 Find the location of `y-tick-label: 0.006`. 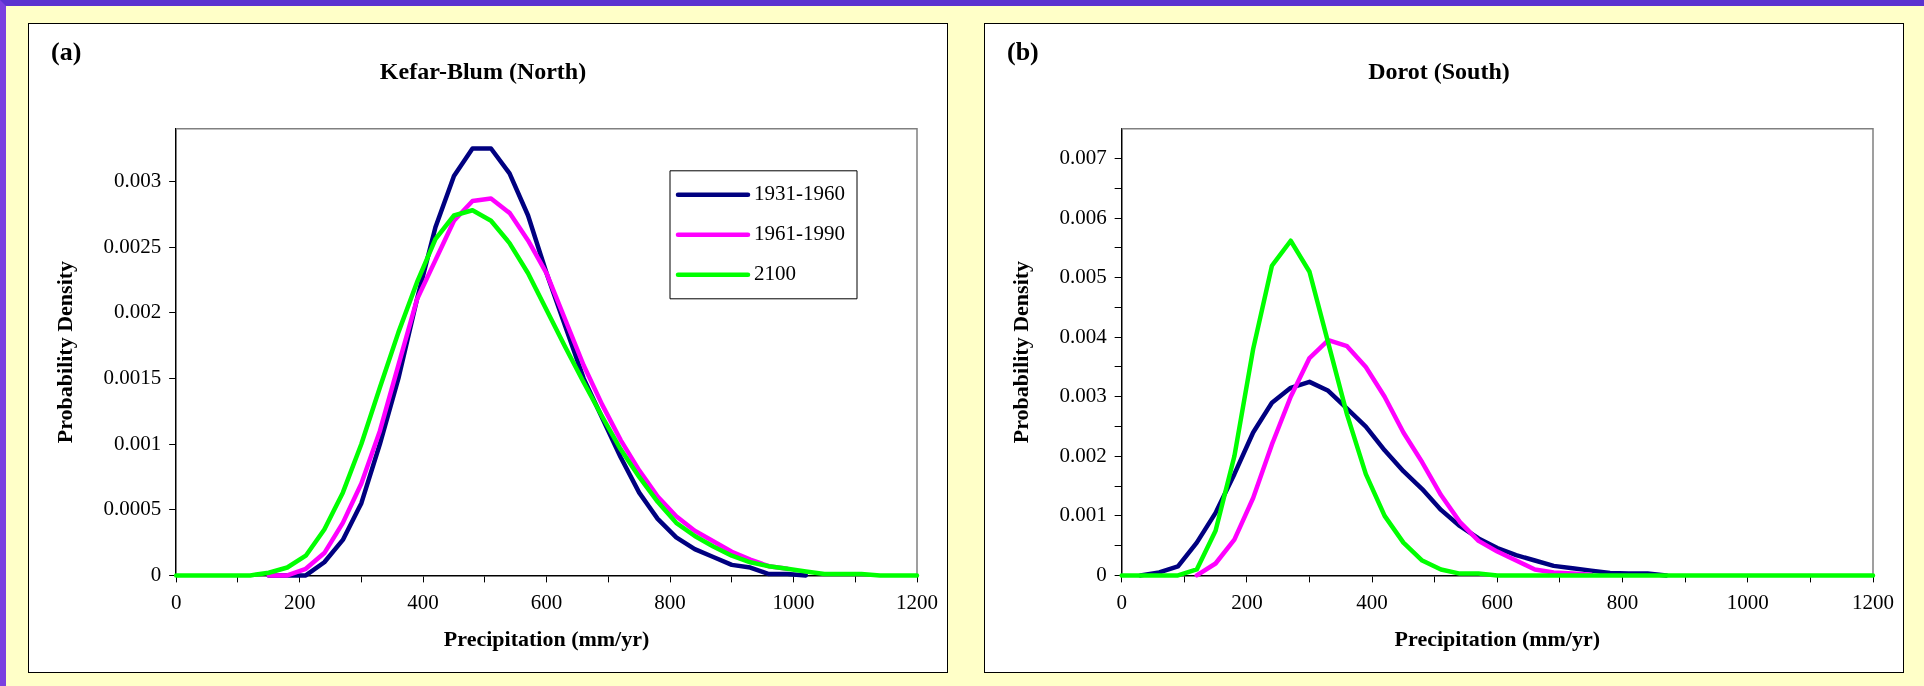

y-tick-label: 0.006 is located at coordinates (1083, 216).